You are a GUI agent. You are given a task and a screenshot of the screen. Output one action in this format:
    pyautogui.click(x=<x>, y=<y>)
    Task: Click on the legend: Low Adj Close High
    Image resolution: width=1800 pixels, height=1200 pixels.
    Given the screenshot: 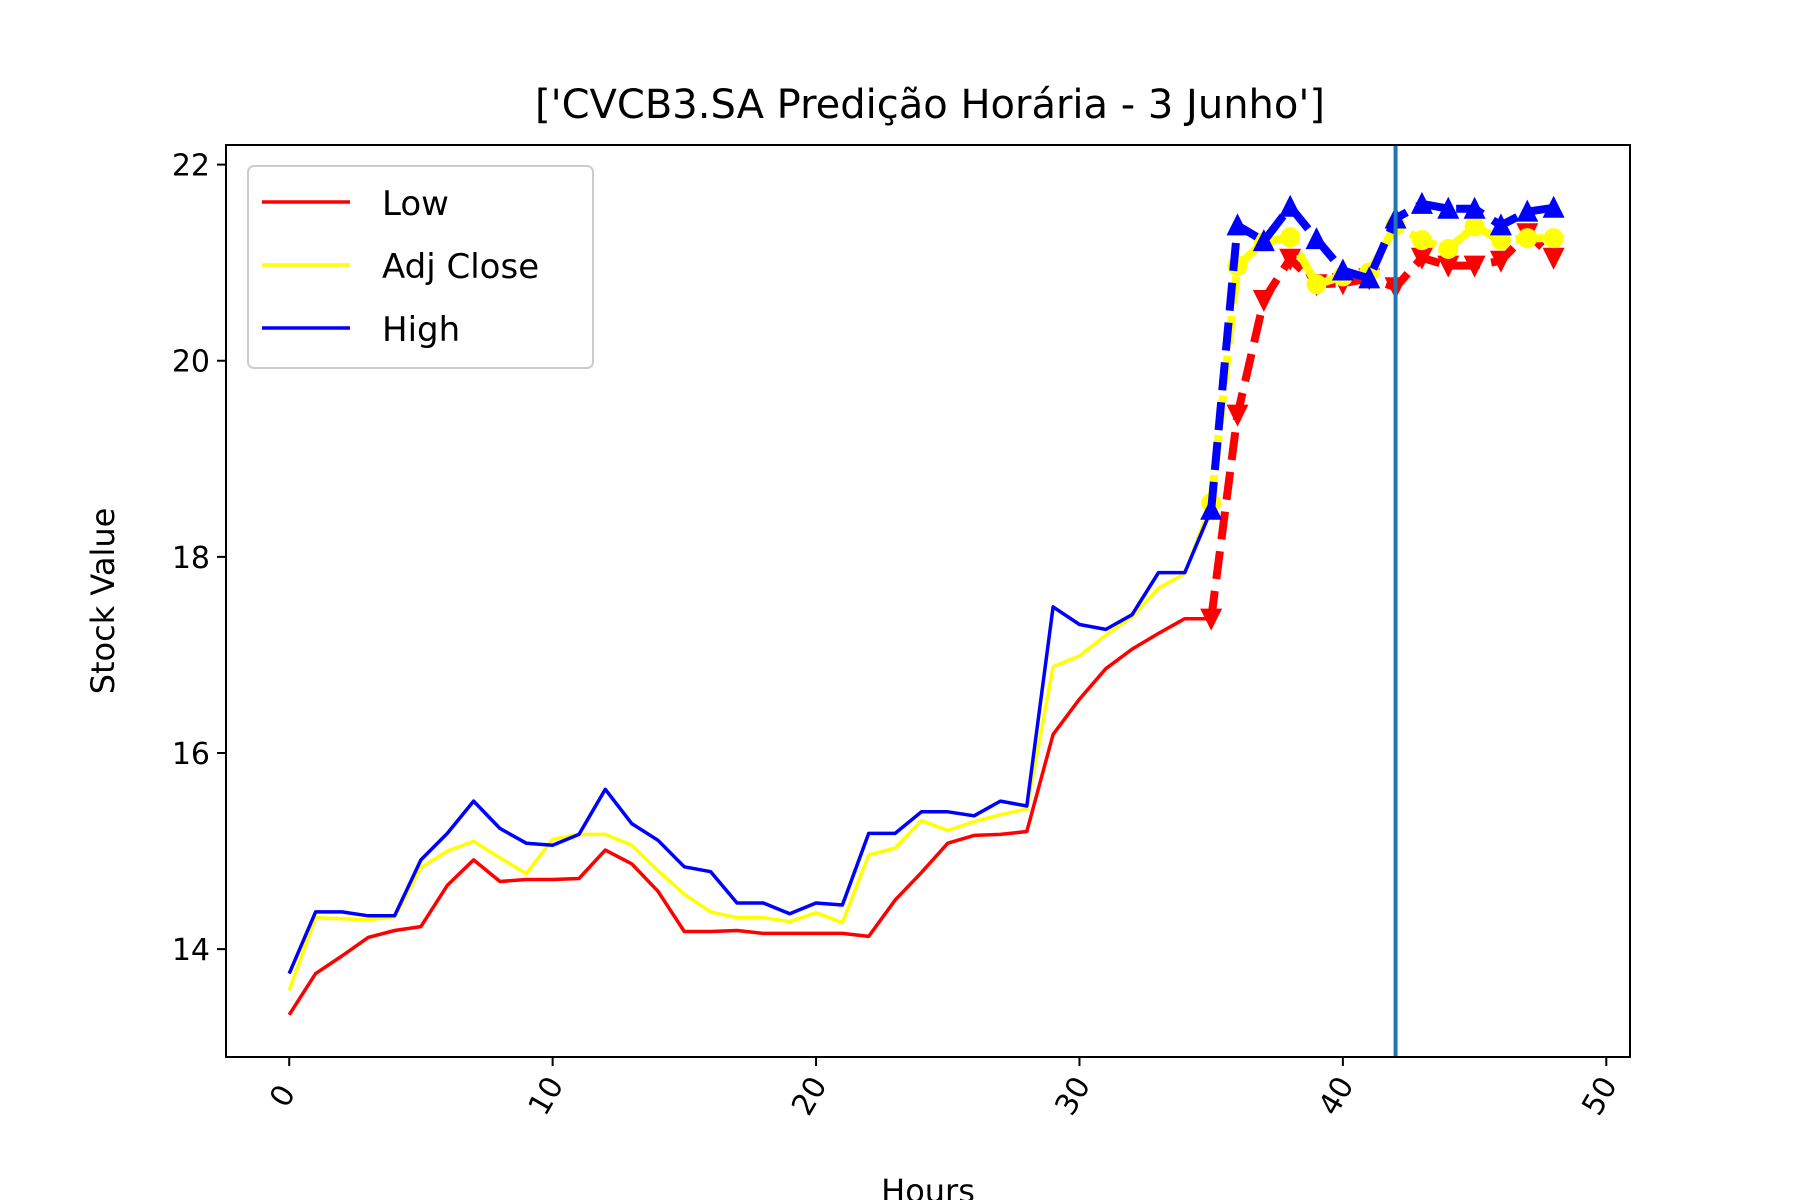 What is the action you would take?
    pyautogui.click(x=420, y=267)
    